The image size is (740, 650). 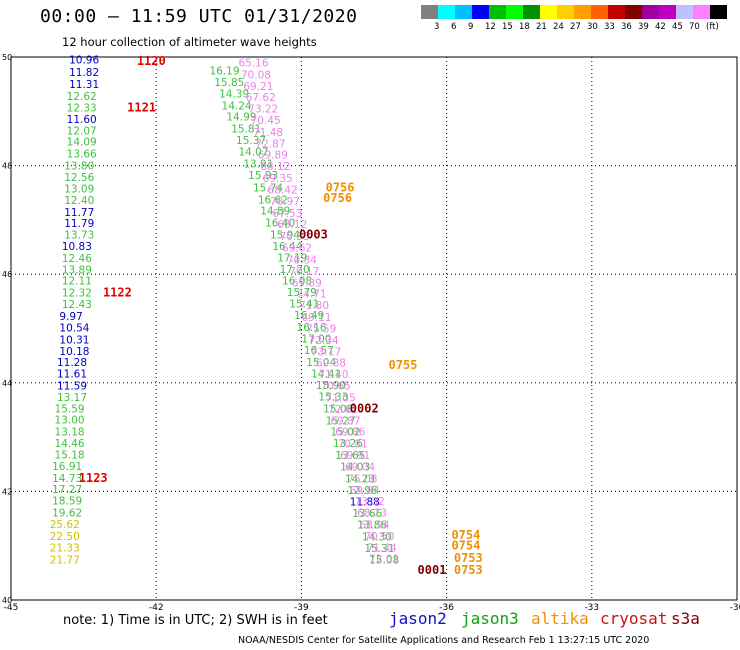 I want to click on swh-value: 10.96, so click(x=84, y=61).